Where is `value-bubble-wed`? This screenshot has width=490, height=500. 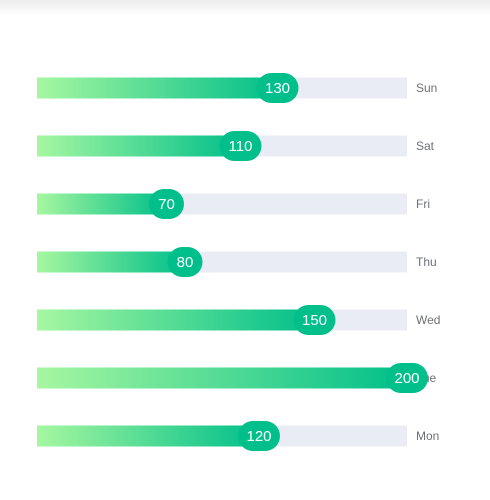
value-bubble-wed is located at coordinates (314, 320).